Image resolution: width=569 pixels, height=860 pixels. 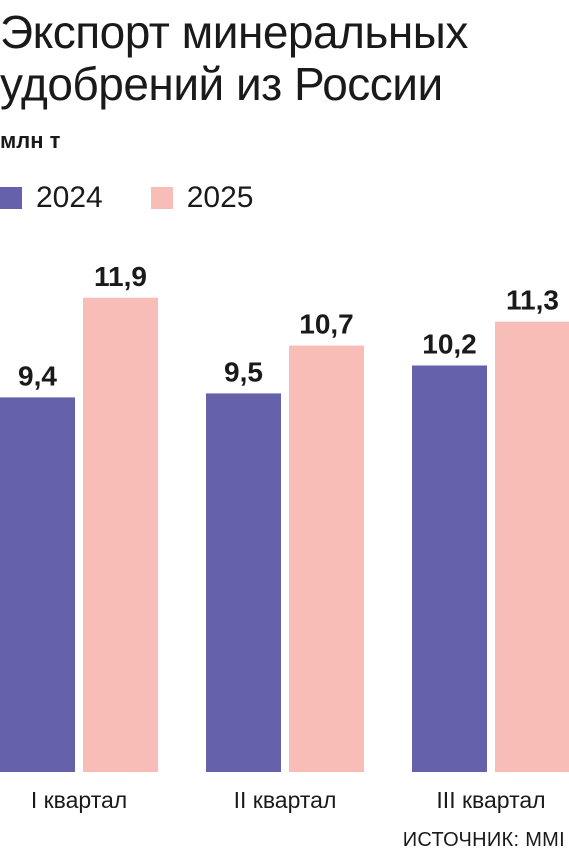 I want to click on legend-label-2025: 2025, so click(x=220, y=197).